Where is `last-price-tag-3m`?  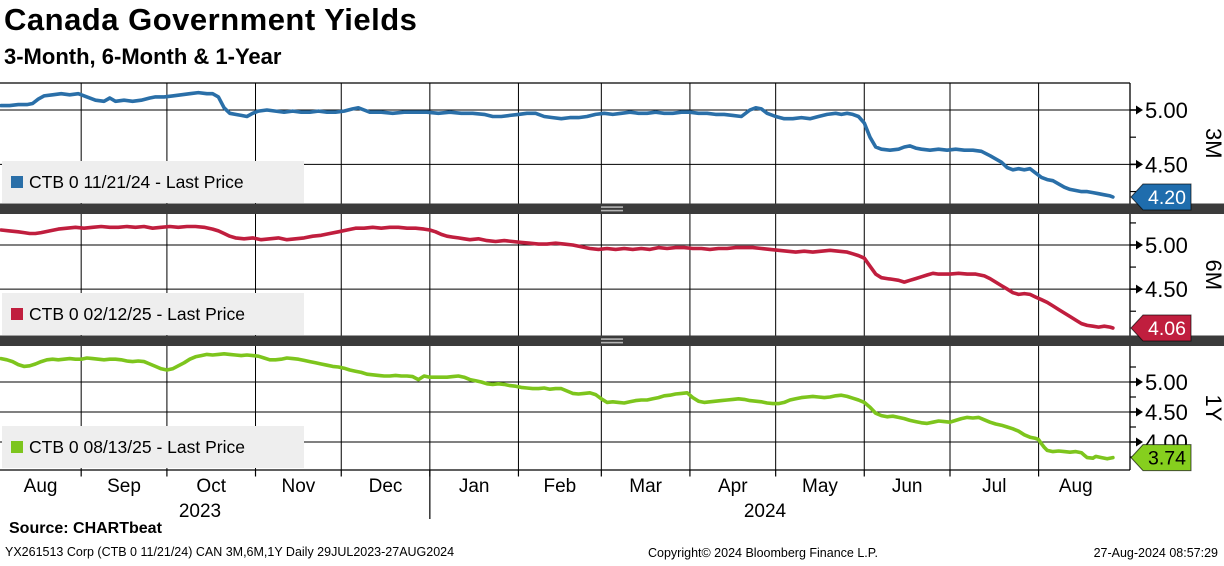 last-price-tag-3m is located at coordinates (1161, 197).